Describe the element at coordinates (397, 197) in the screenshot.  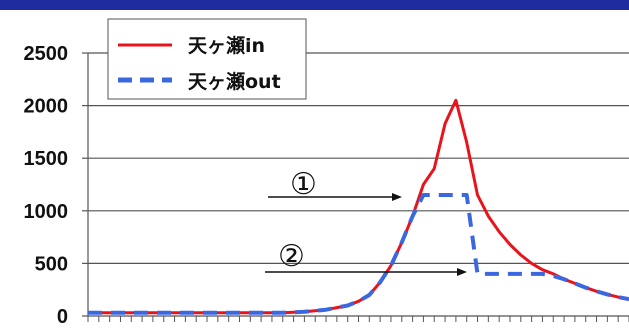
I see `annotation-1-arrowhead` at that location.